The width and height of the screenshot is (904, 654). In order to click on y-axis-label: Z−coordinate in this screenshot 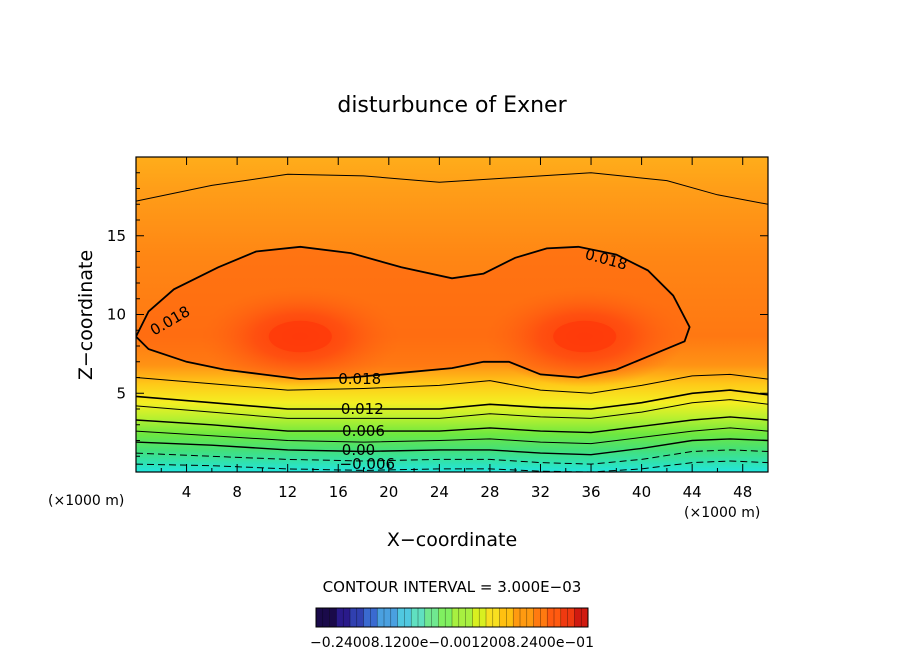, I will do `click(86, 315)`.